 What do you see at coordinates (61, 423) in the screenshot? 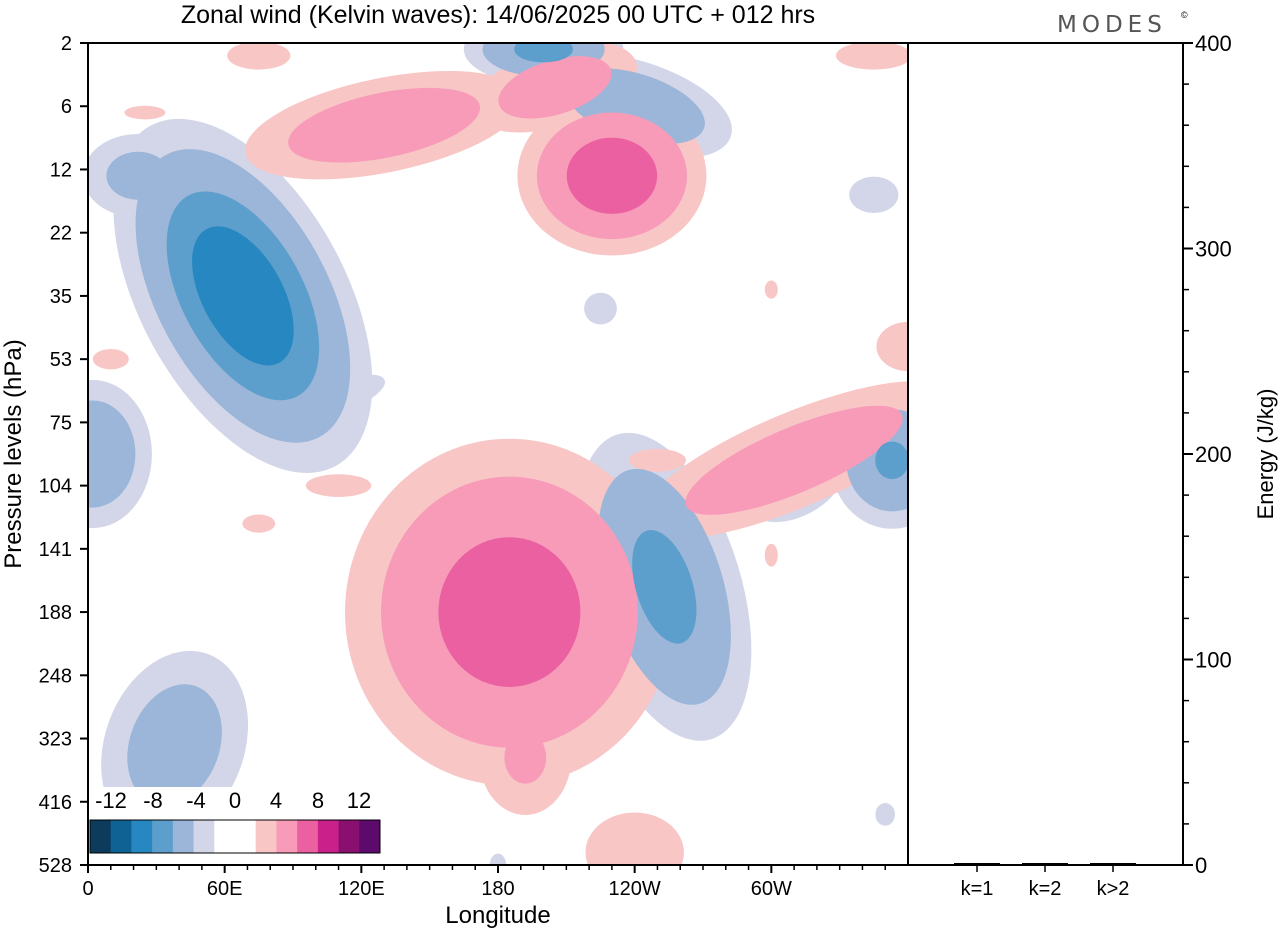
I see `y-tick-label: 75` at bounding box center [61, 423].